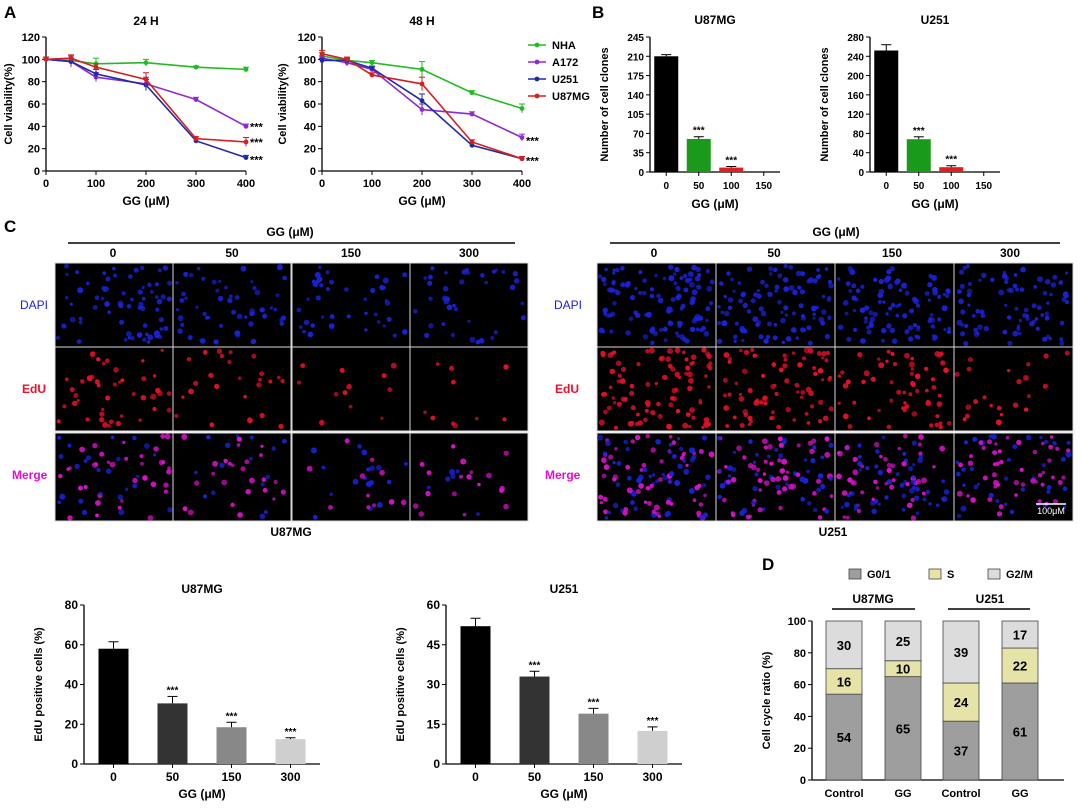  What do you see at coordinates (1013, 476) in the screenshot?
I see `mic-right-cells-r2-c3` at bounding box center [1013, 476].